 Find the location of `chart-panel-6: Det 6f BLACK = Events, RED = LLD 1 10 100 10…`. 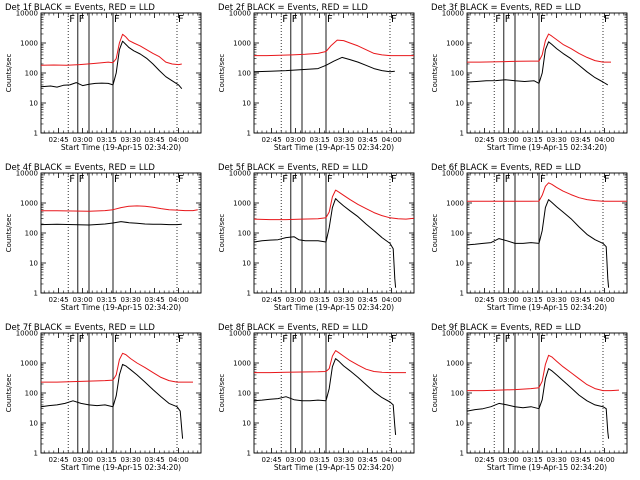

chart-panel-6: Det 6f BLACK = Events, RED = LLD 1 10 100 10… is located at coordinates (529, 237).